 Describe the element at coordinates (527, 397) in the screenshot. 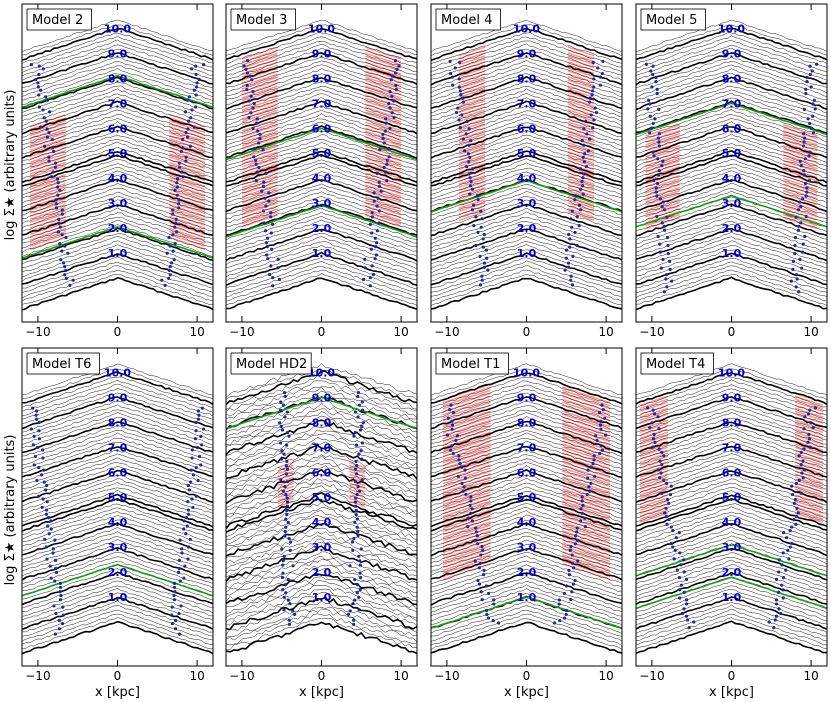

I see `time-label: 9.0` at that location.